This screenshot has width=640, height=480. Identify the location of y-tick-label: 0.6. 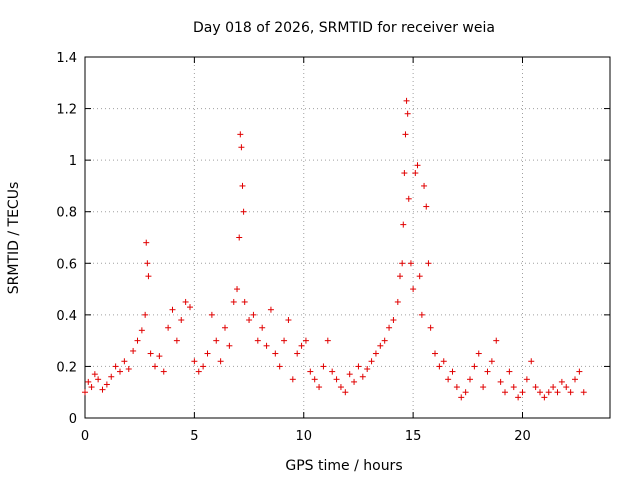
(66, 264).